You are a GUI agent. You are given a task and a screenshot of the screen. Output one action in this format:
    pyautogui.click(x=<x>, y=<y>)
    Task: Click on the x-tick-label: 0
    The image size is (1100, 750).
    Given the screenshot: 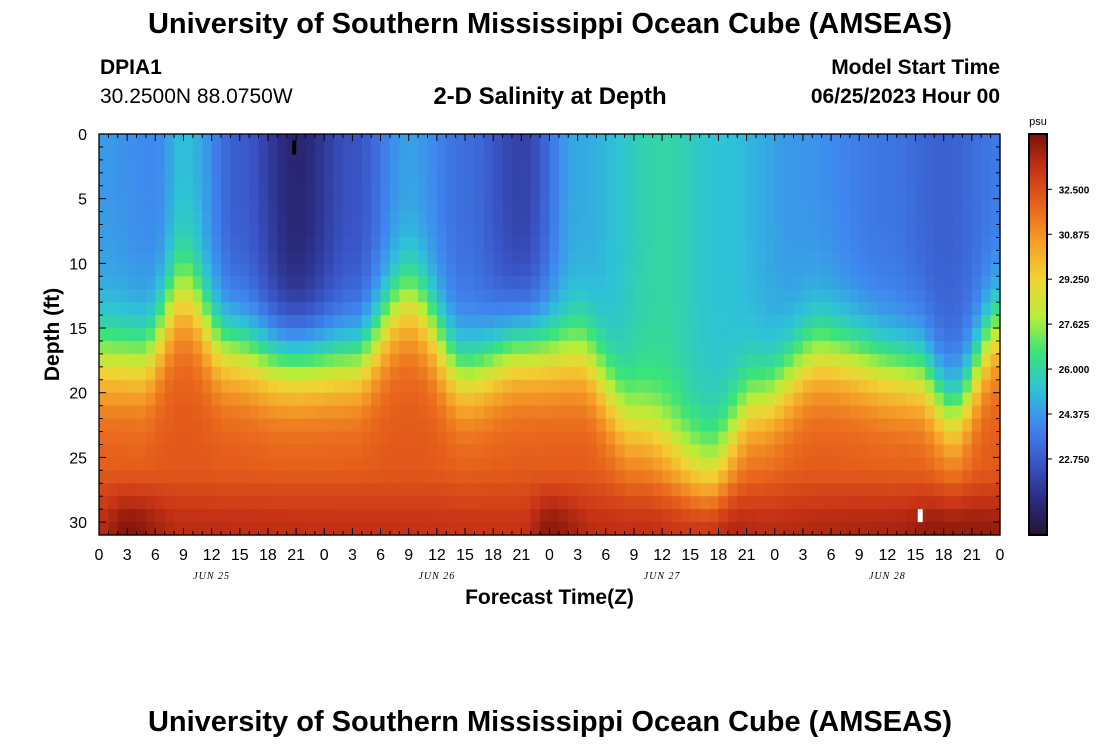 What is the action you would take?
    pyautogui.click(x=549, y=555)
    